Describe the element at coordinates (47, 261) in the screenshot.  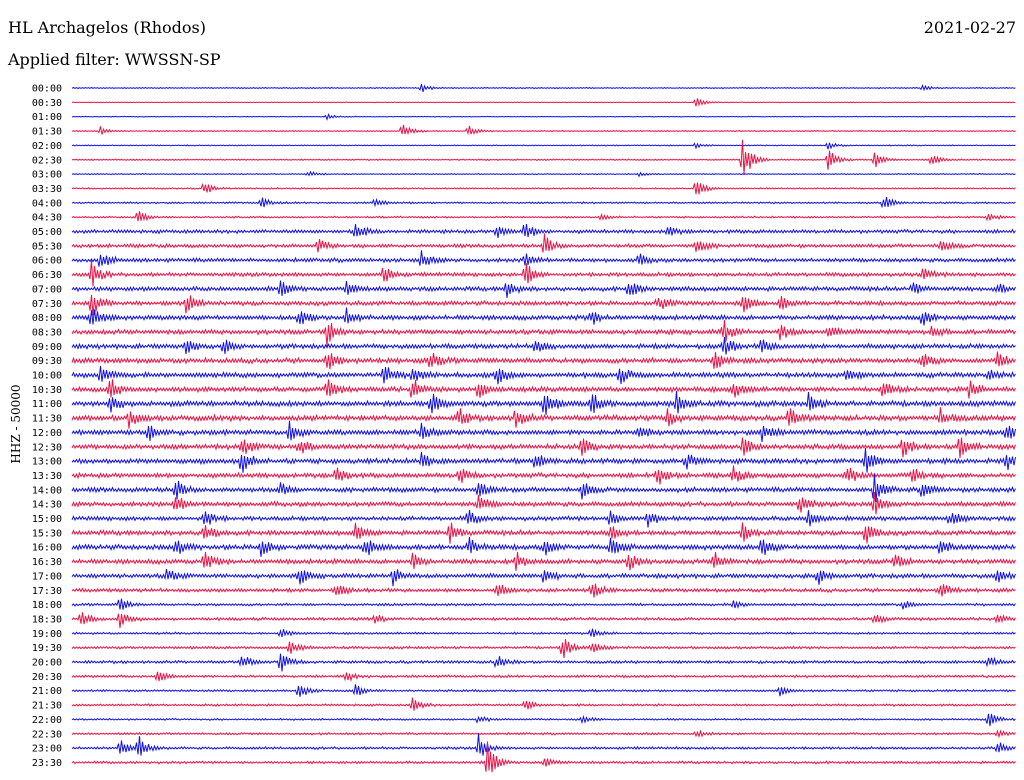
I see `trace-time-label: 06:00` at that location.